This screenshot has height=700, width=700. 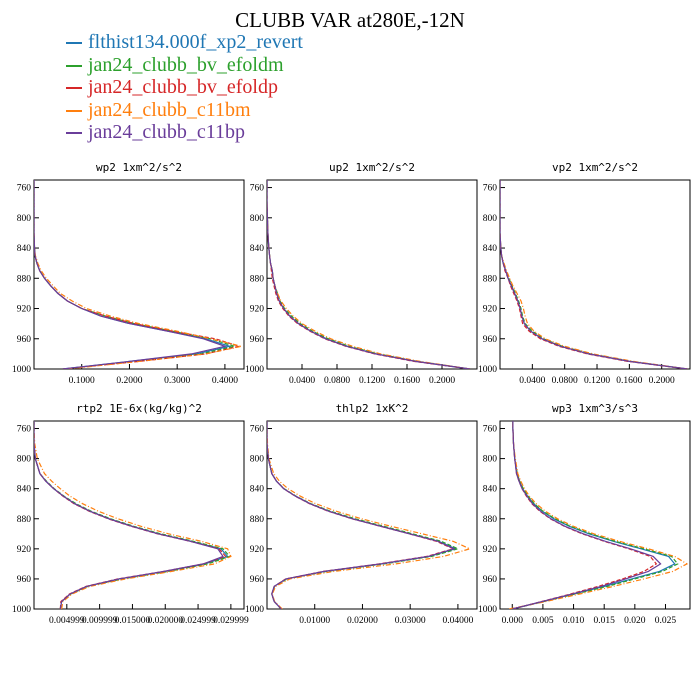 What do you see at coordinates (225, 381) in the screenshot?
I see `x-tick-label: 0.4000` at bounding box center [225, 381].